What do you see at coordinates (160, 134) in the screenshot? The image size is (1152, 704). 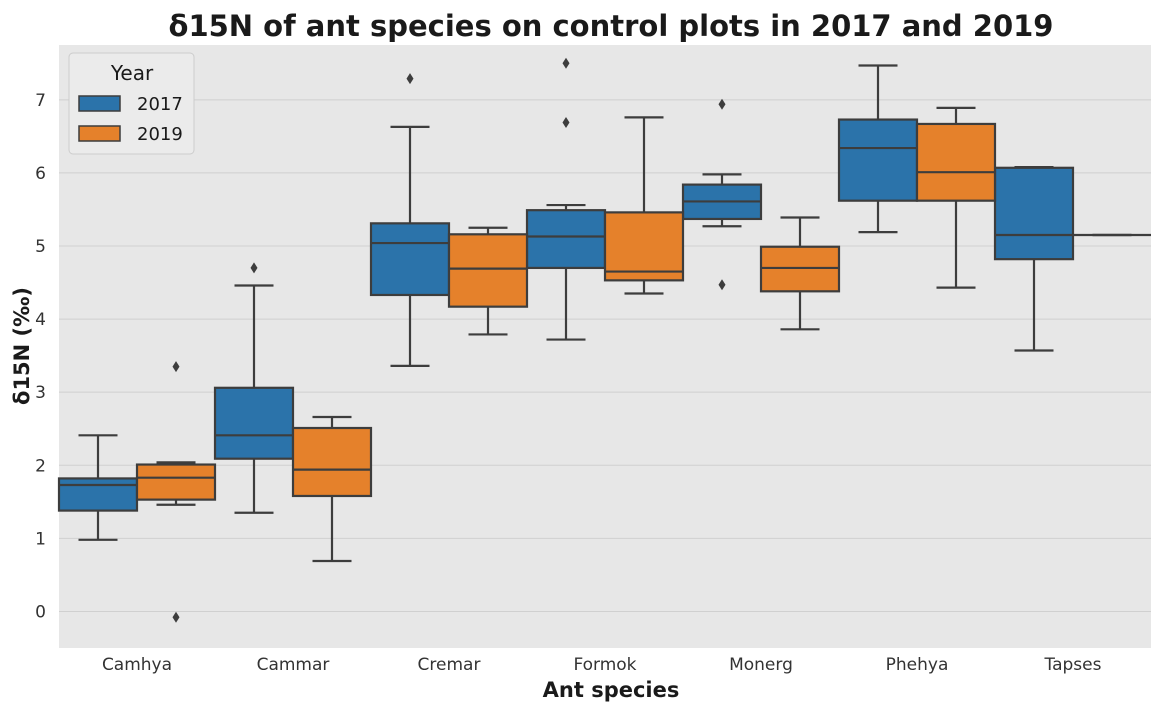 I see `legend-label-2019: 2019` at bounding box center [160, 134].